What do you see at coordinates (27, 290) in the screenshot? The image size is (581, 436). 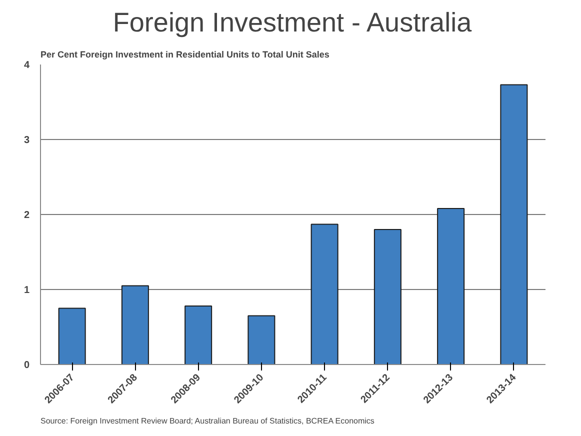 I see `y-tick-label: 1` at bounding box center [27, 290].